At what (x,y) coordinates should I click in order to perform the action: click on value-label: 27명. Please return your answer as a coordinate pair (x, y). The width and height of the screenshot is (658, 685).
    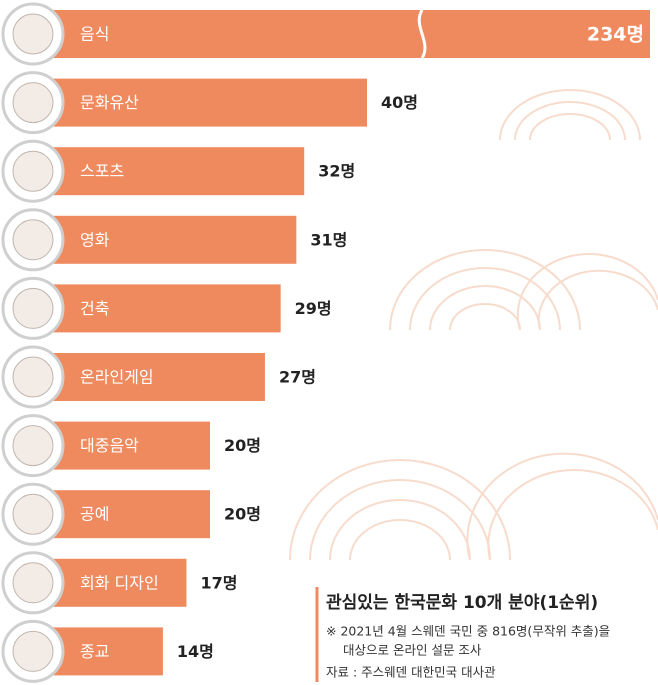
    Looking at the image, I should click on (297, 377).